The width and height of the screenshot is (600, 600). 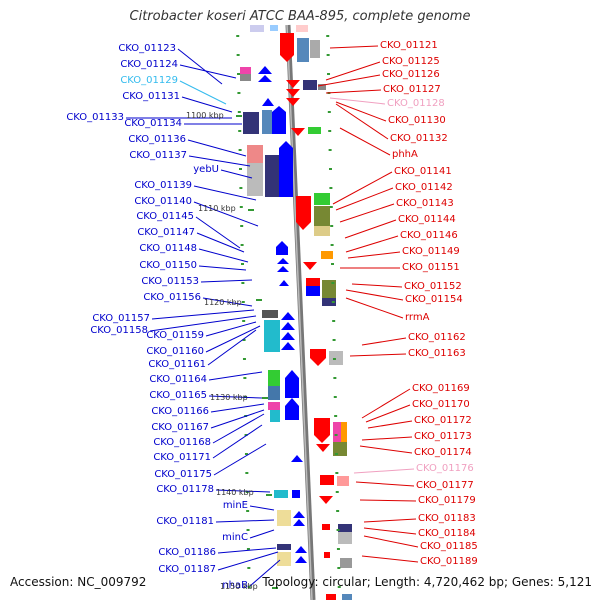 What do you see at coordinates (235, 505) in the screenshot?
I see `gene-label-left: minE` at bounding box center [235, 505].